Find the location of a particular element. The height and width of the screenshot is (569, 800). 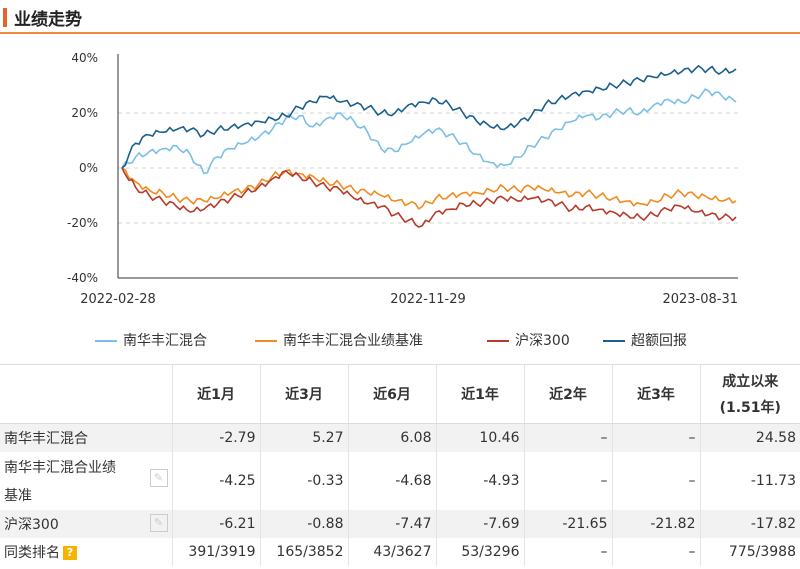

legend-swatch-excess is located at coordinates (614, 341).